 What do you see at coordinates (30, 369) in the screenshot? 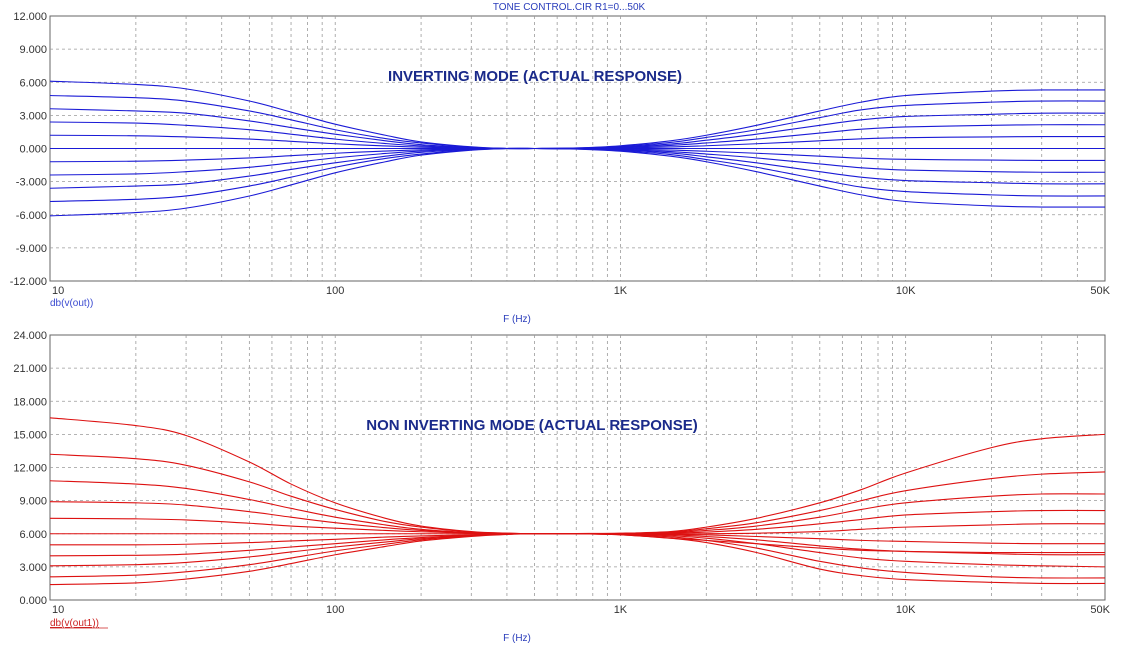
I see `y-tick-label: 21.000` at bounding box center [30, 369].